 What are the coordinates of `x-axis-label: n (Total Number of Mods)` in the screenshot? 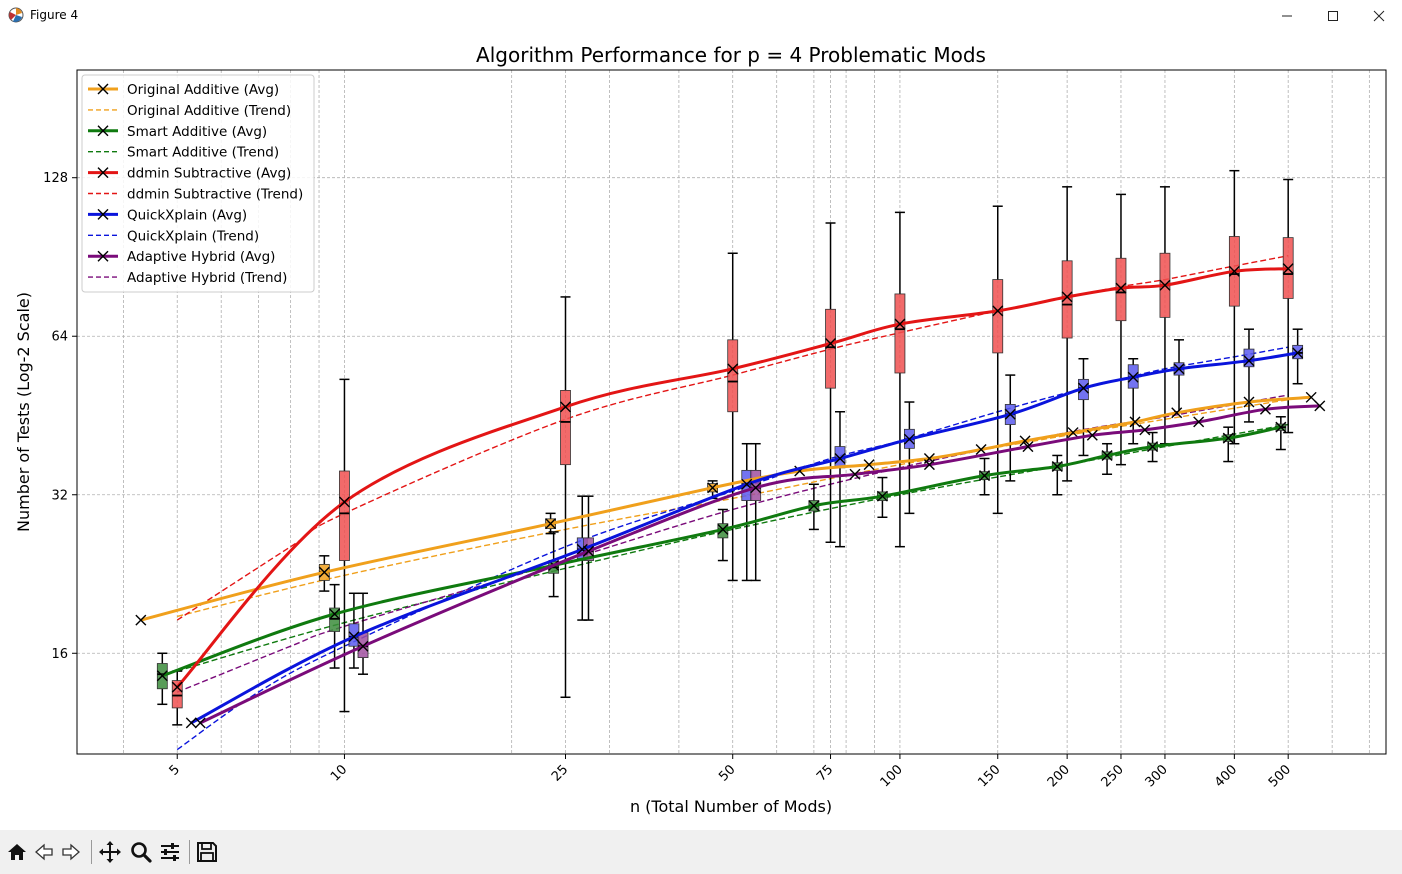 It's located at (731, 806).